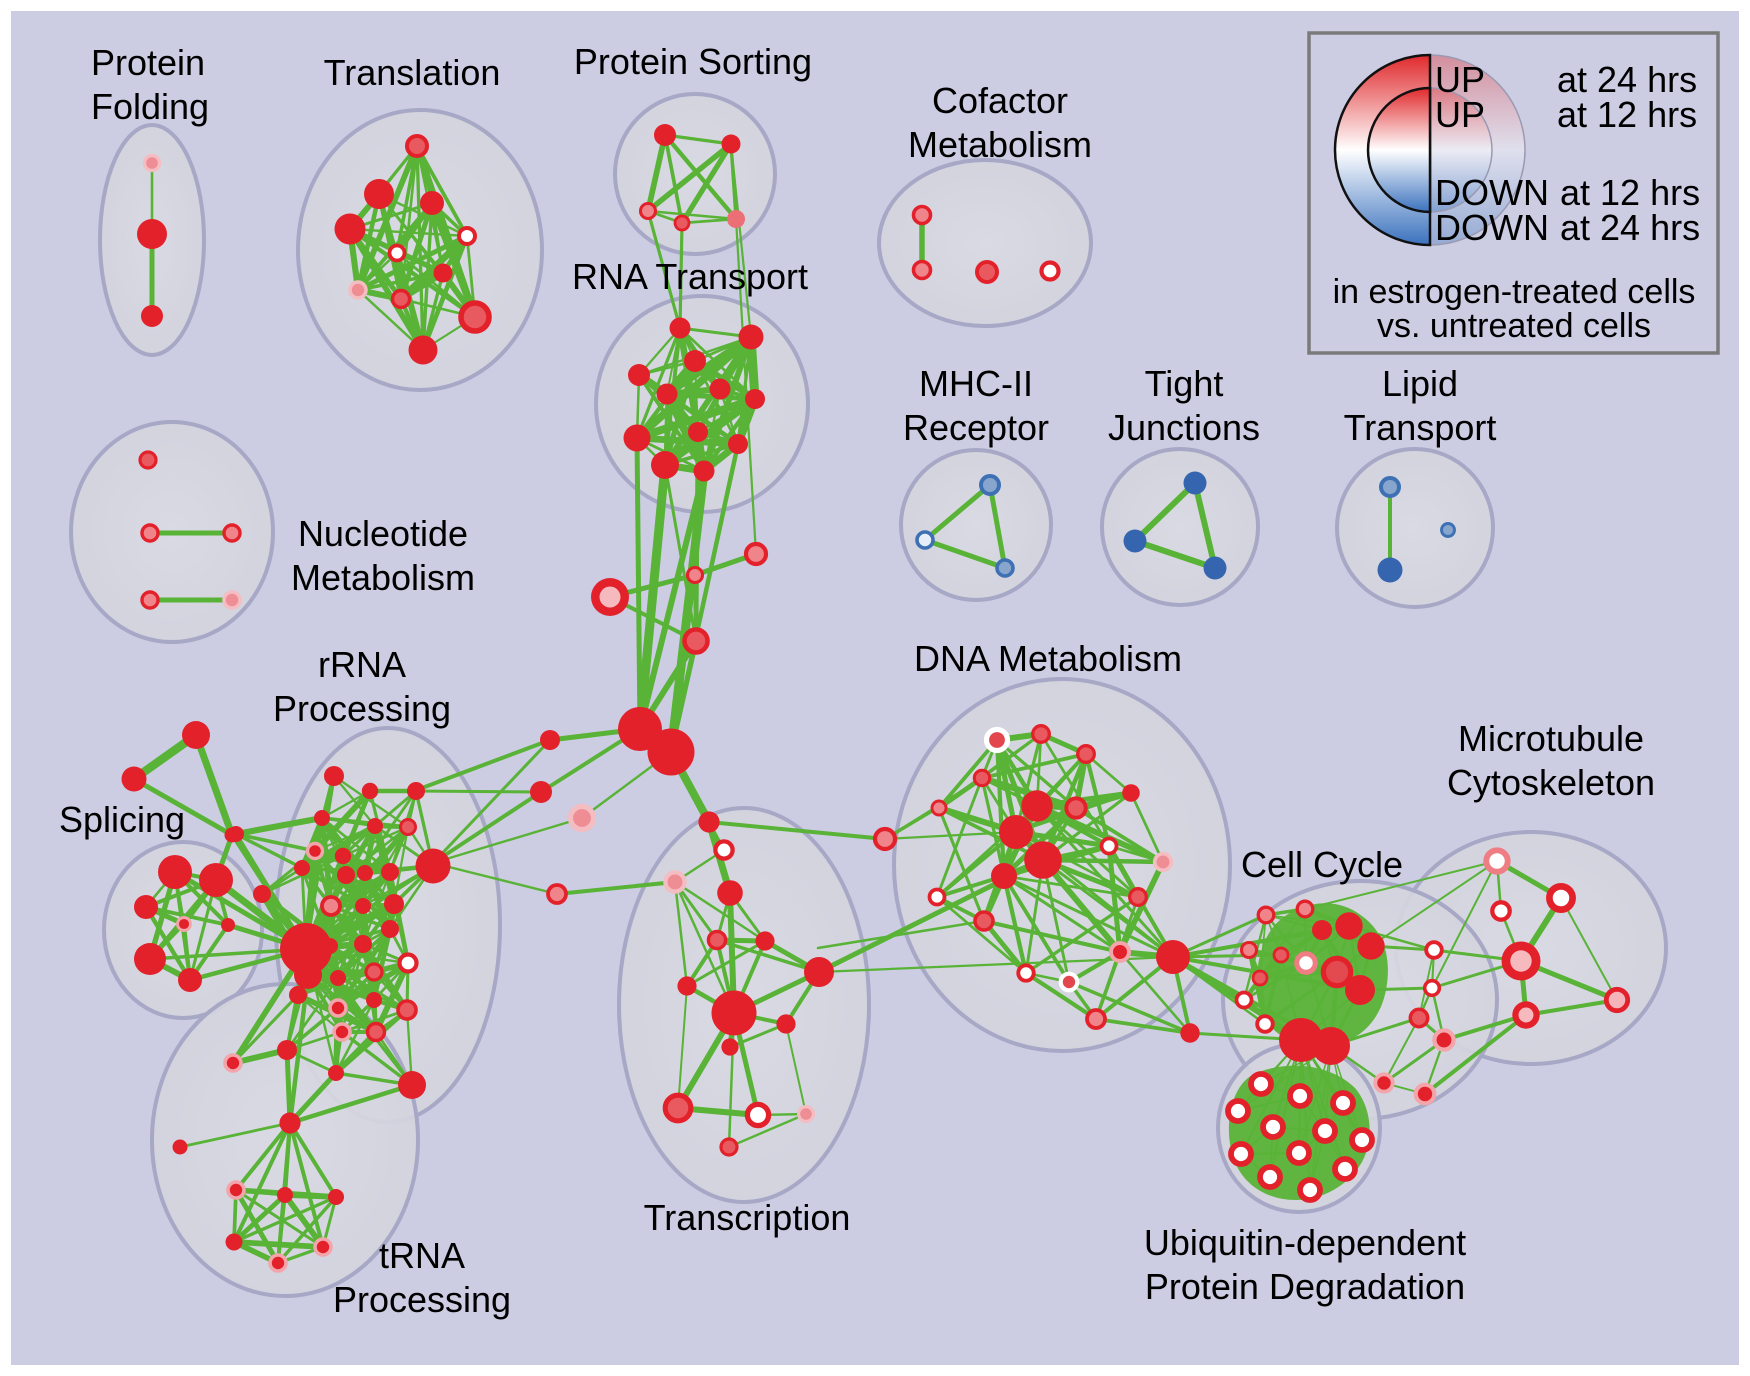 This screenshot has width=1750, height=1376. What do you see at coordinates (1322, 864) in the screenshot?
I see `svg-text: Cell Cycle` at bounding box center [1322, 864].